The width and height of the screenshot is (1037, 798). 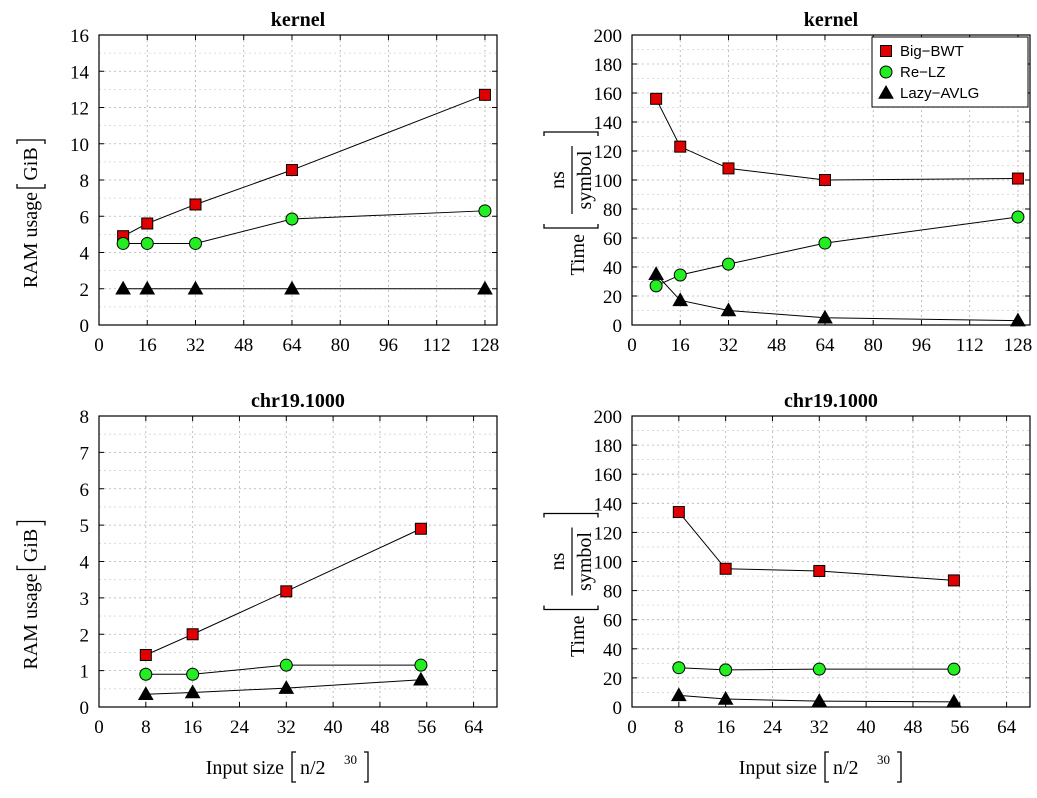 I want to click on chart-title: kernel, so click(x=831, y=20).